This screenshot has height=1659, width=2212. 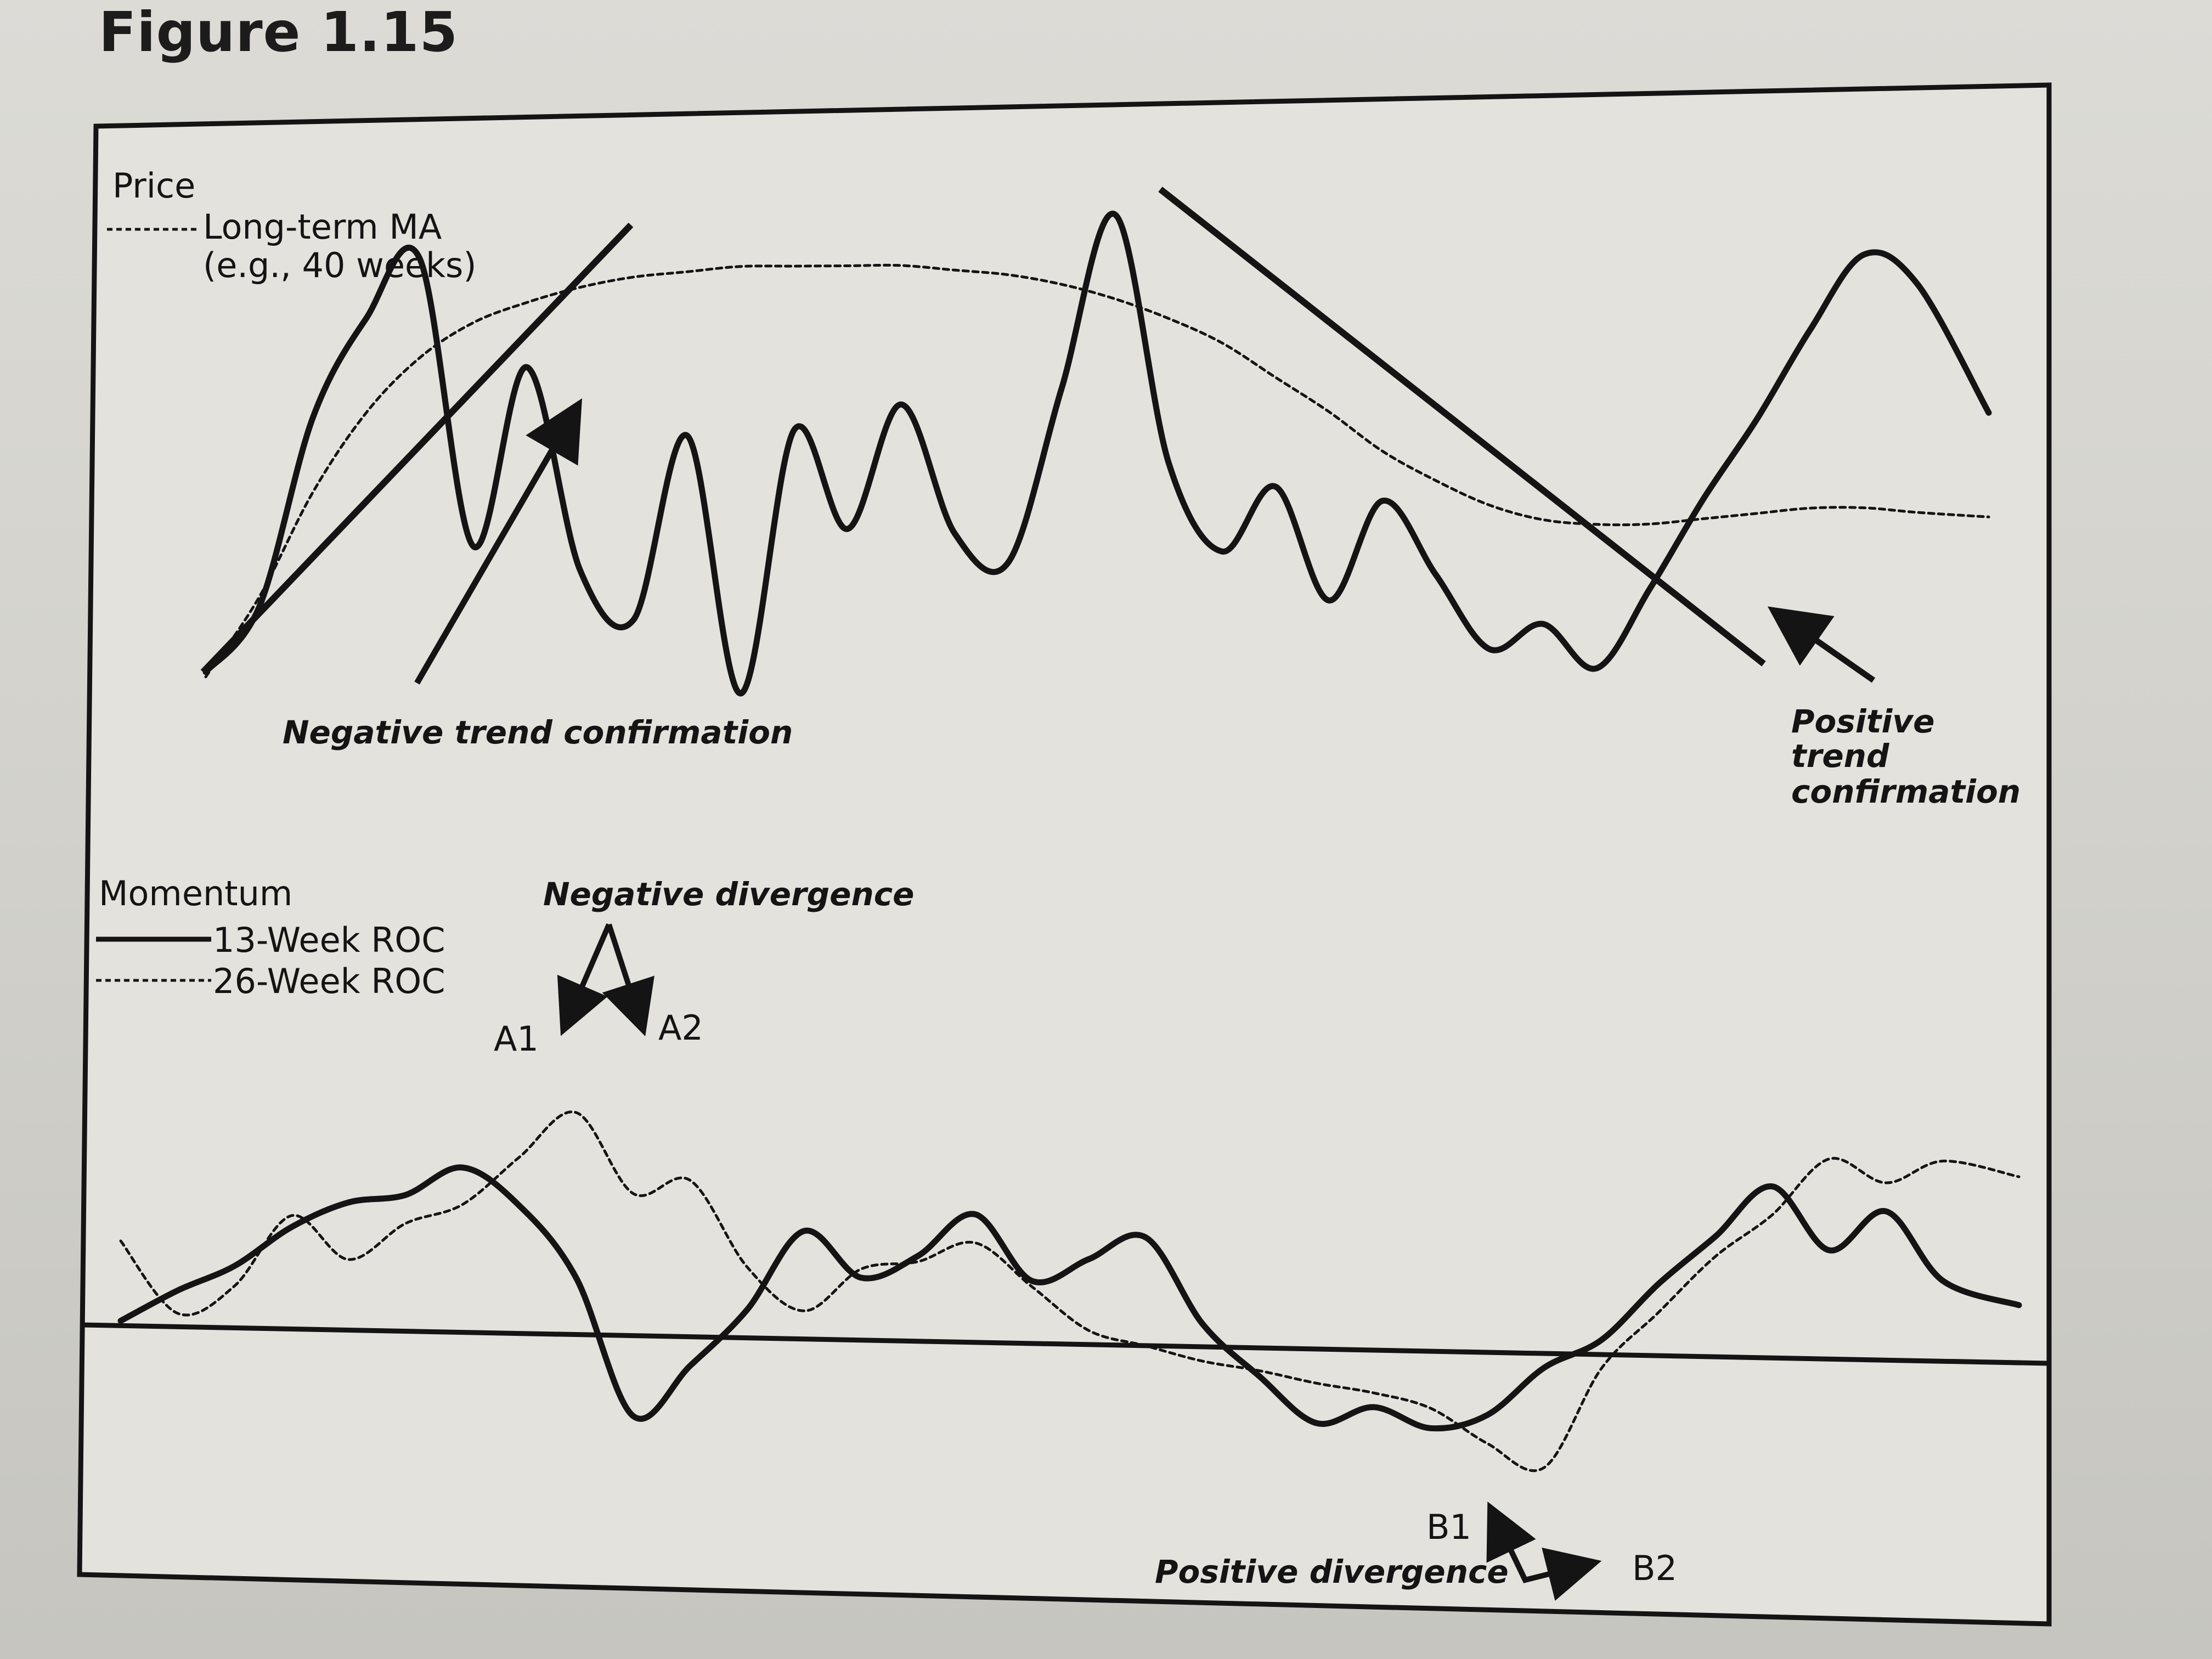 I want to click on roc26-legend-label: 26-Week ROC, so click(x=329, y=981).